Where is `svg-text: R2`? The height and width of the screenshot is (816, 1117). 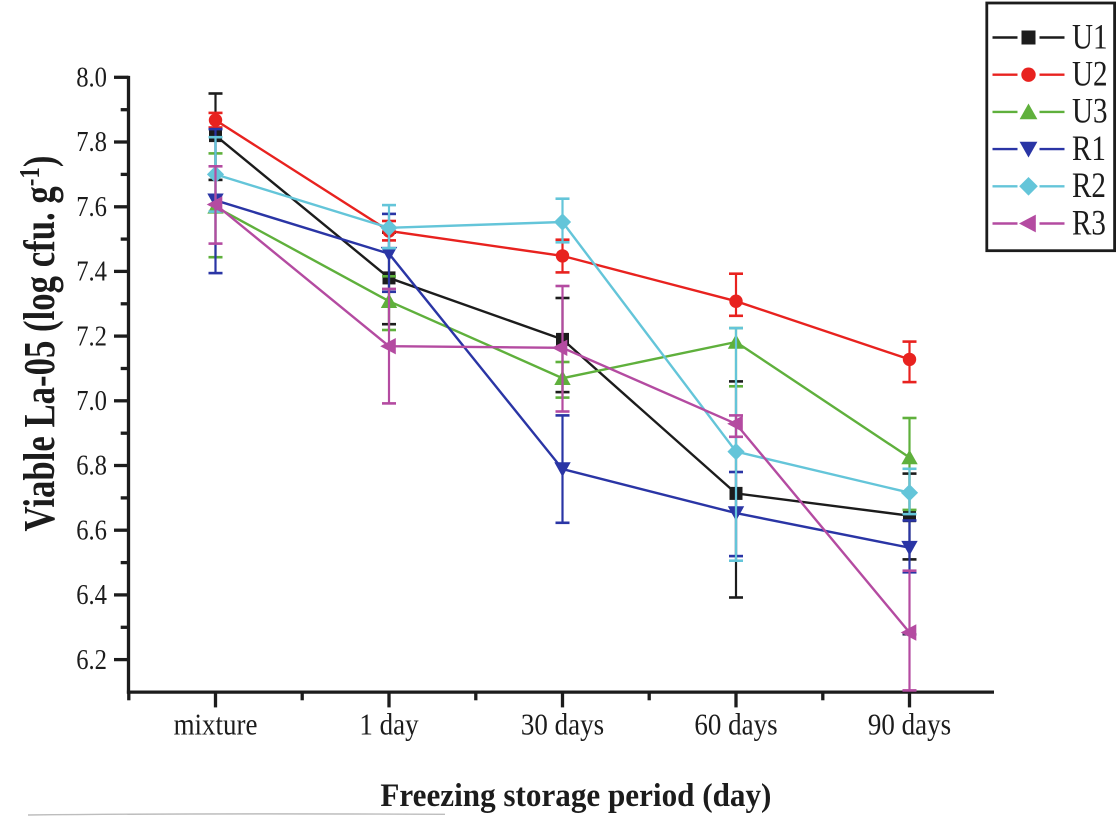
svg-text: R2 is located at coordinates (1089, 185).